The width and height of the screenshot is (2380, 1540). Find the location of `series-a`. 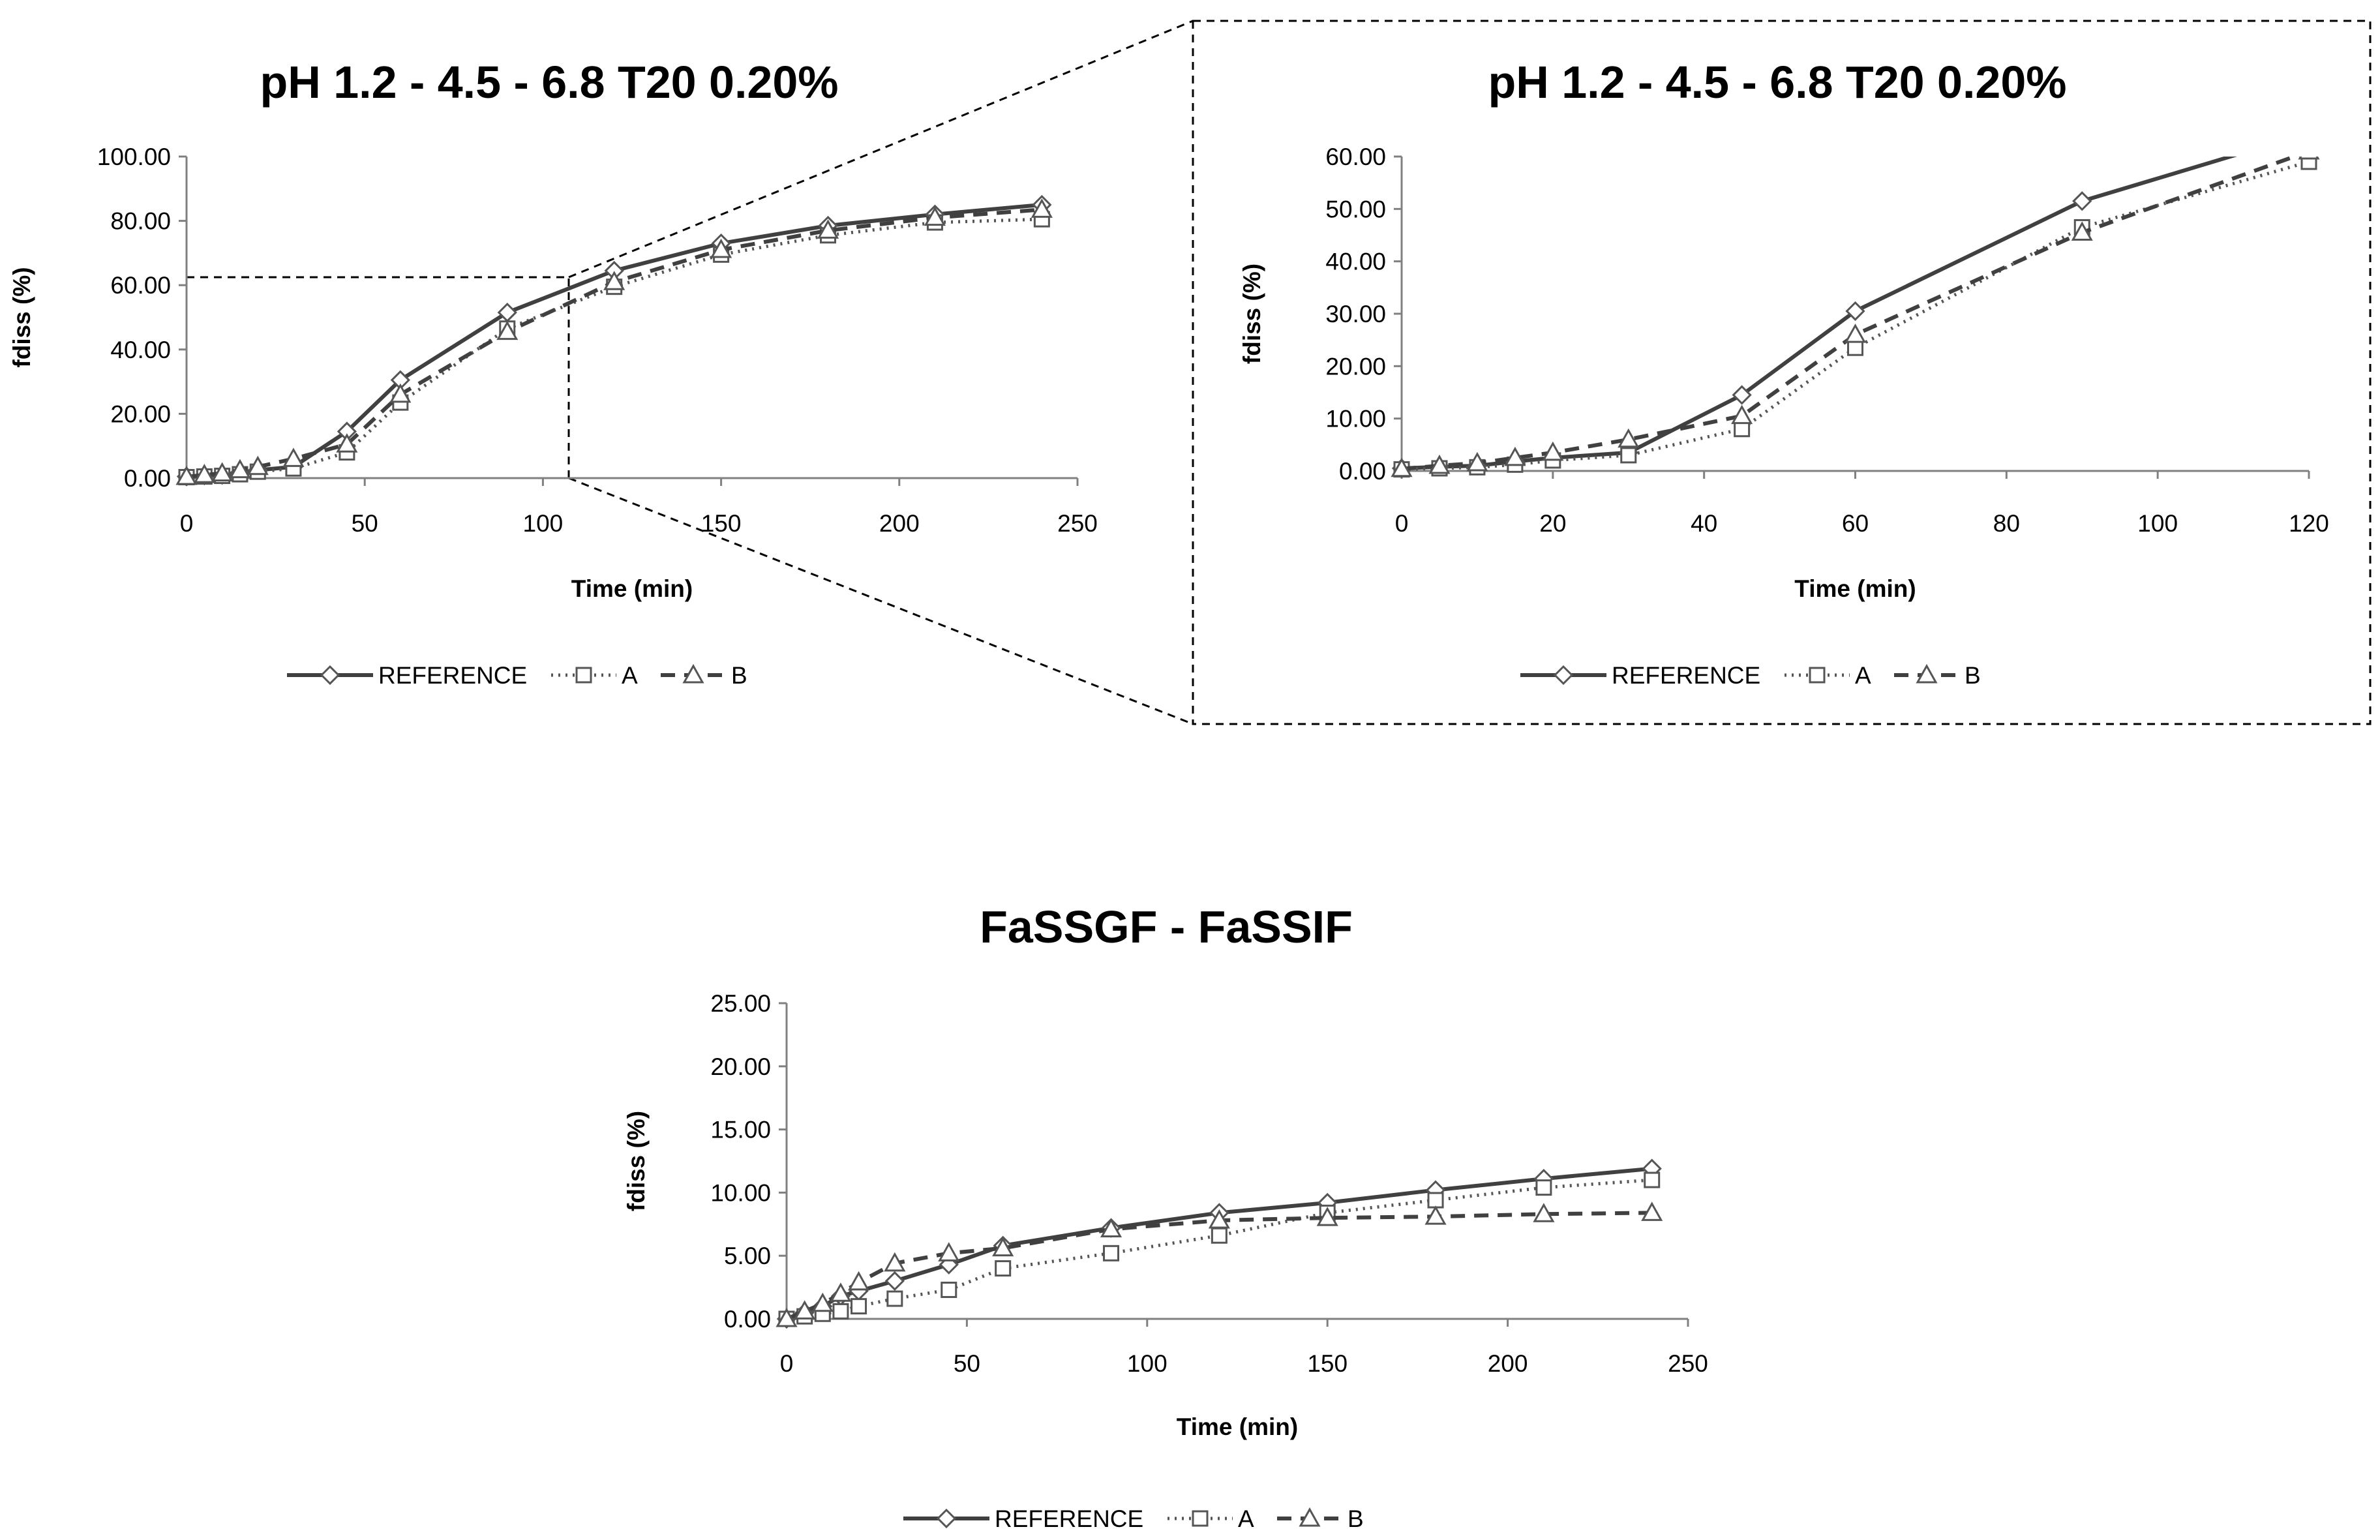

series-a is located at coordinates (1219, 1249).